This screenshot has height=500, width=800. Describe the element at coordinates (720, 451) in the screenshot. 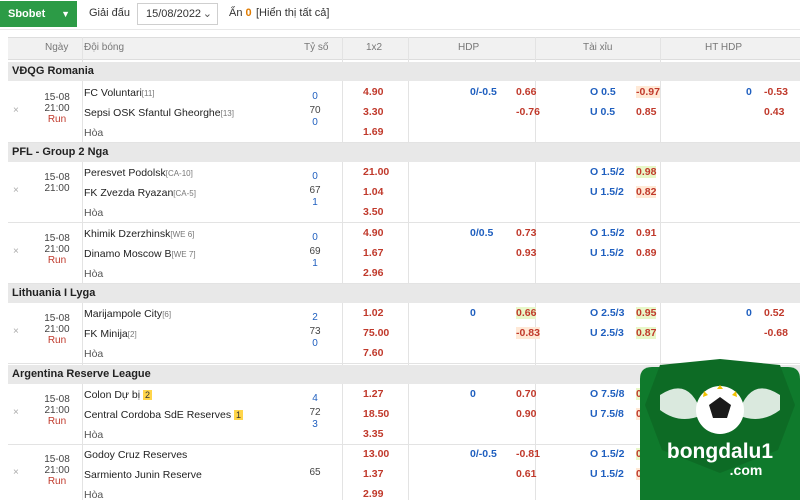

I see `logo-text: bongdalu1` at that location.